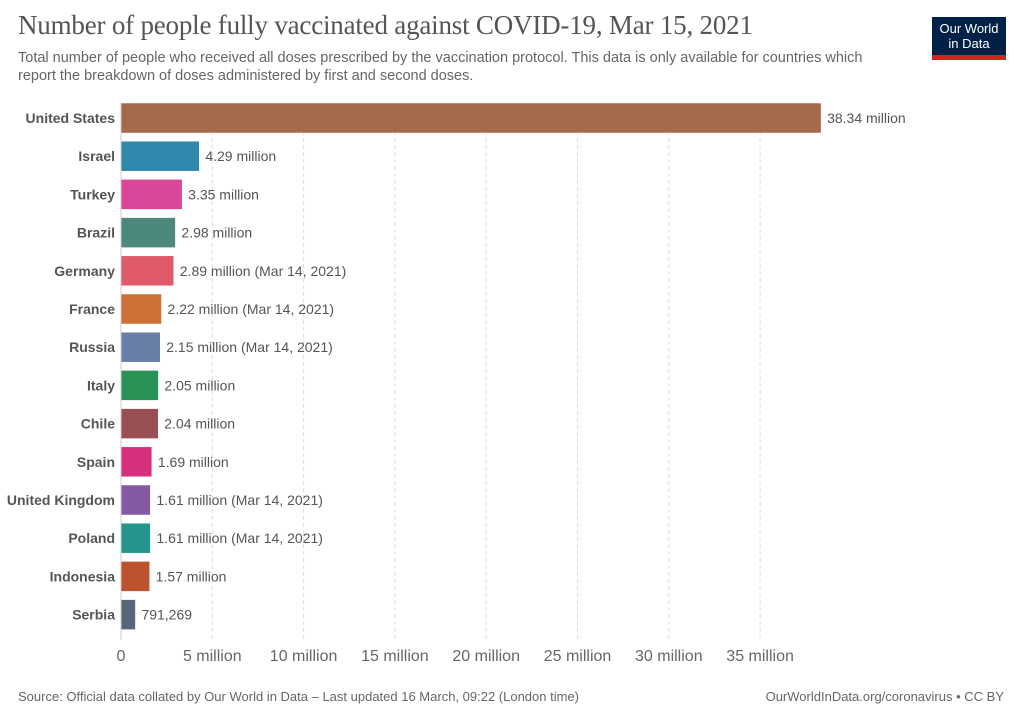 The width and height of the screenshot is (1024, 723). Describe the element at coordinates (223, 194) in the screenshot. I see `value-label: 3.35 million` at that location.